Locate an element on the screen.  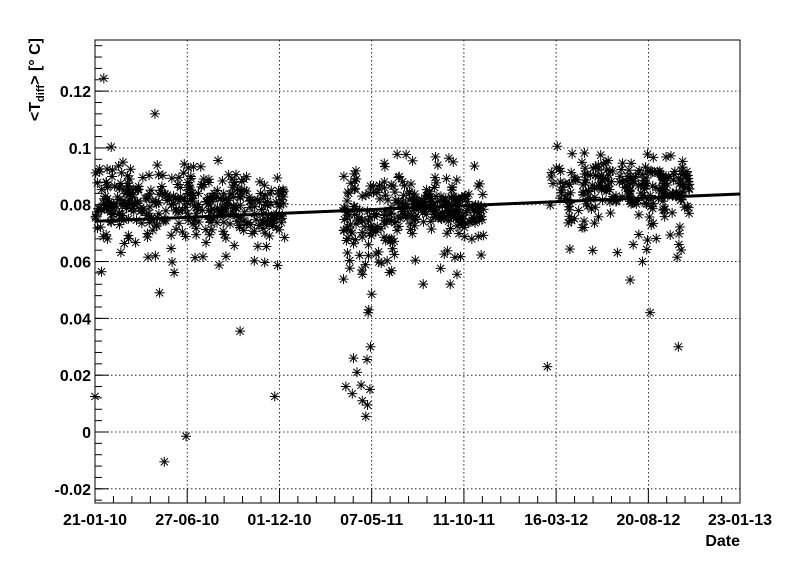
x-tick-label: 20-08-12 is located at coordinates (648, 520).